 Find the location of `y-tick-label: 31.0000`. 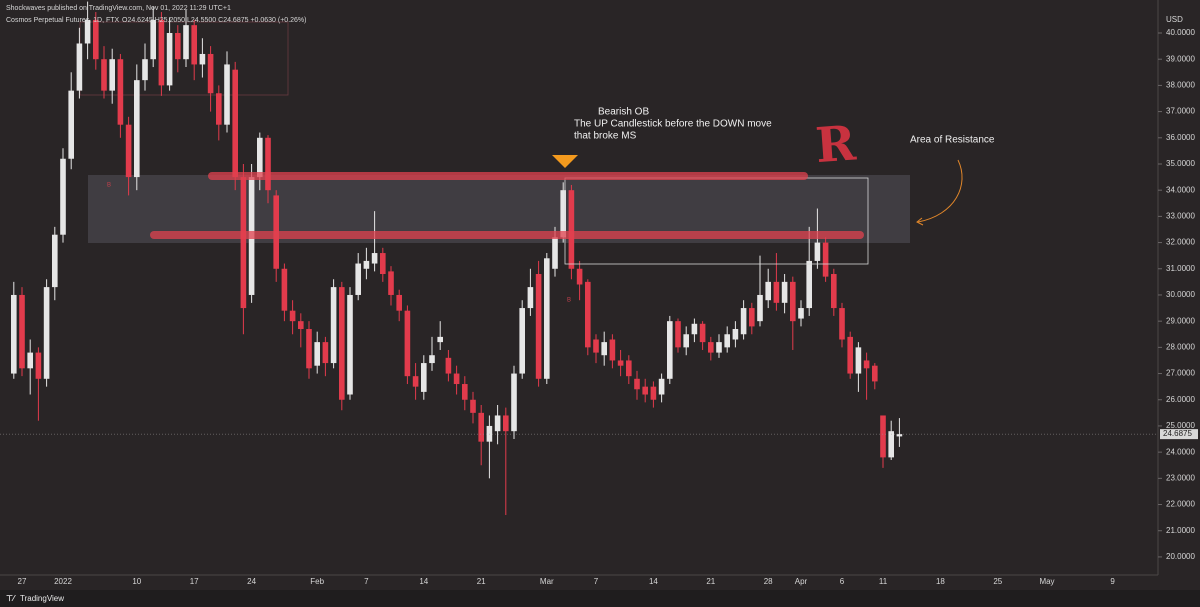

y-tick-label: 31.0000 is located at coordinates (1180, 268).